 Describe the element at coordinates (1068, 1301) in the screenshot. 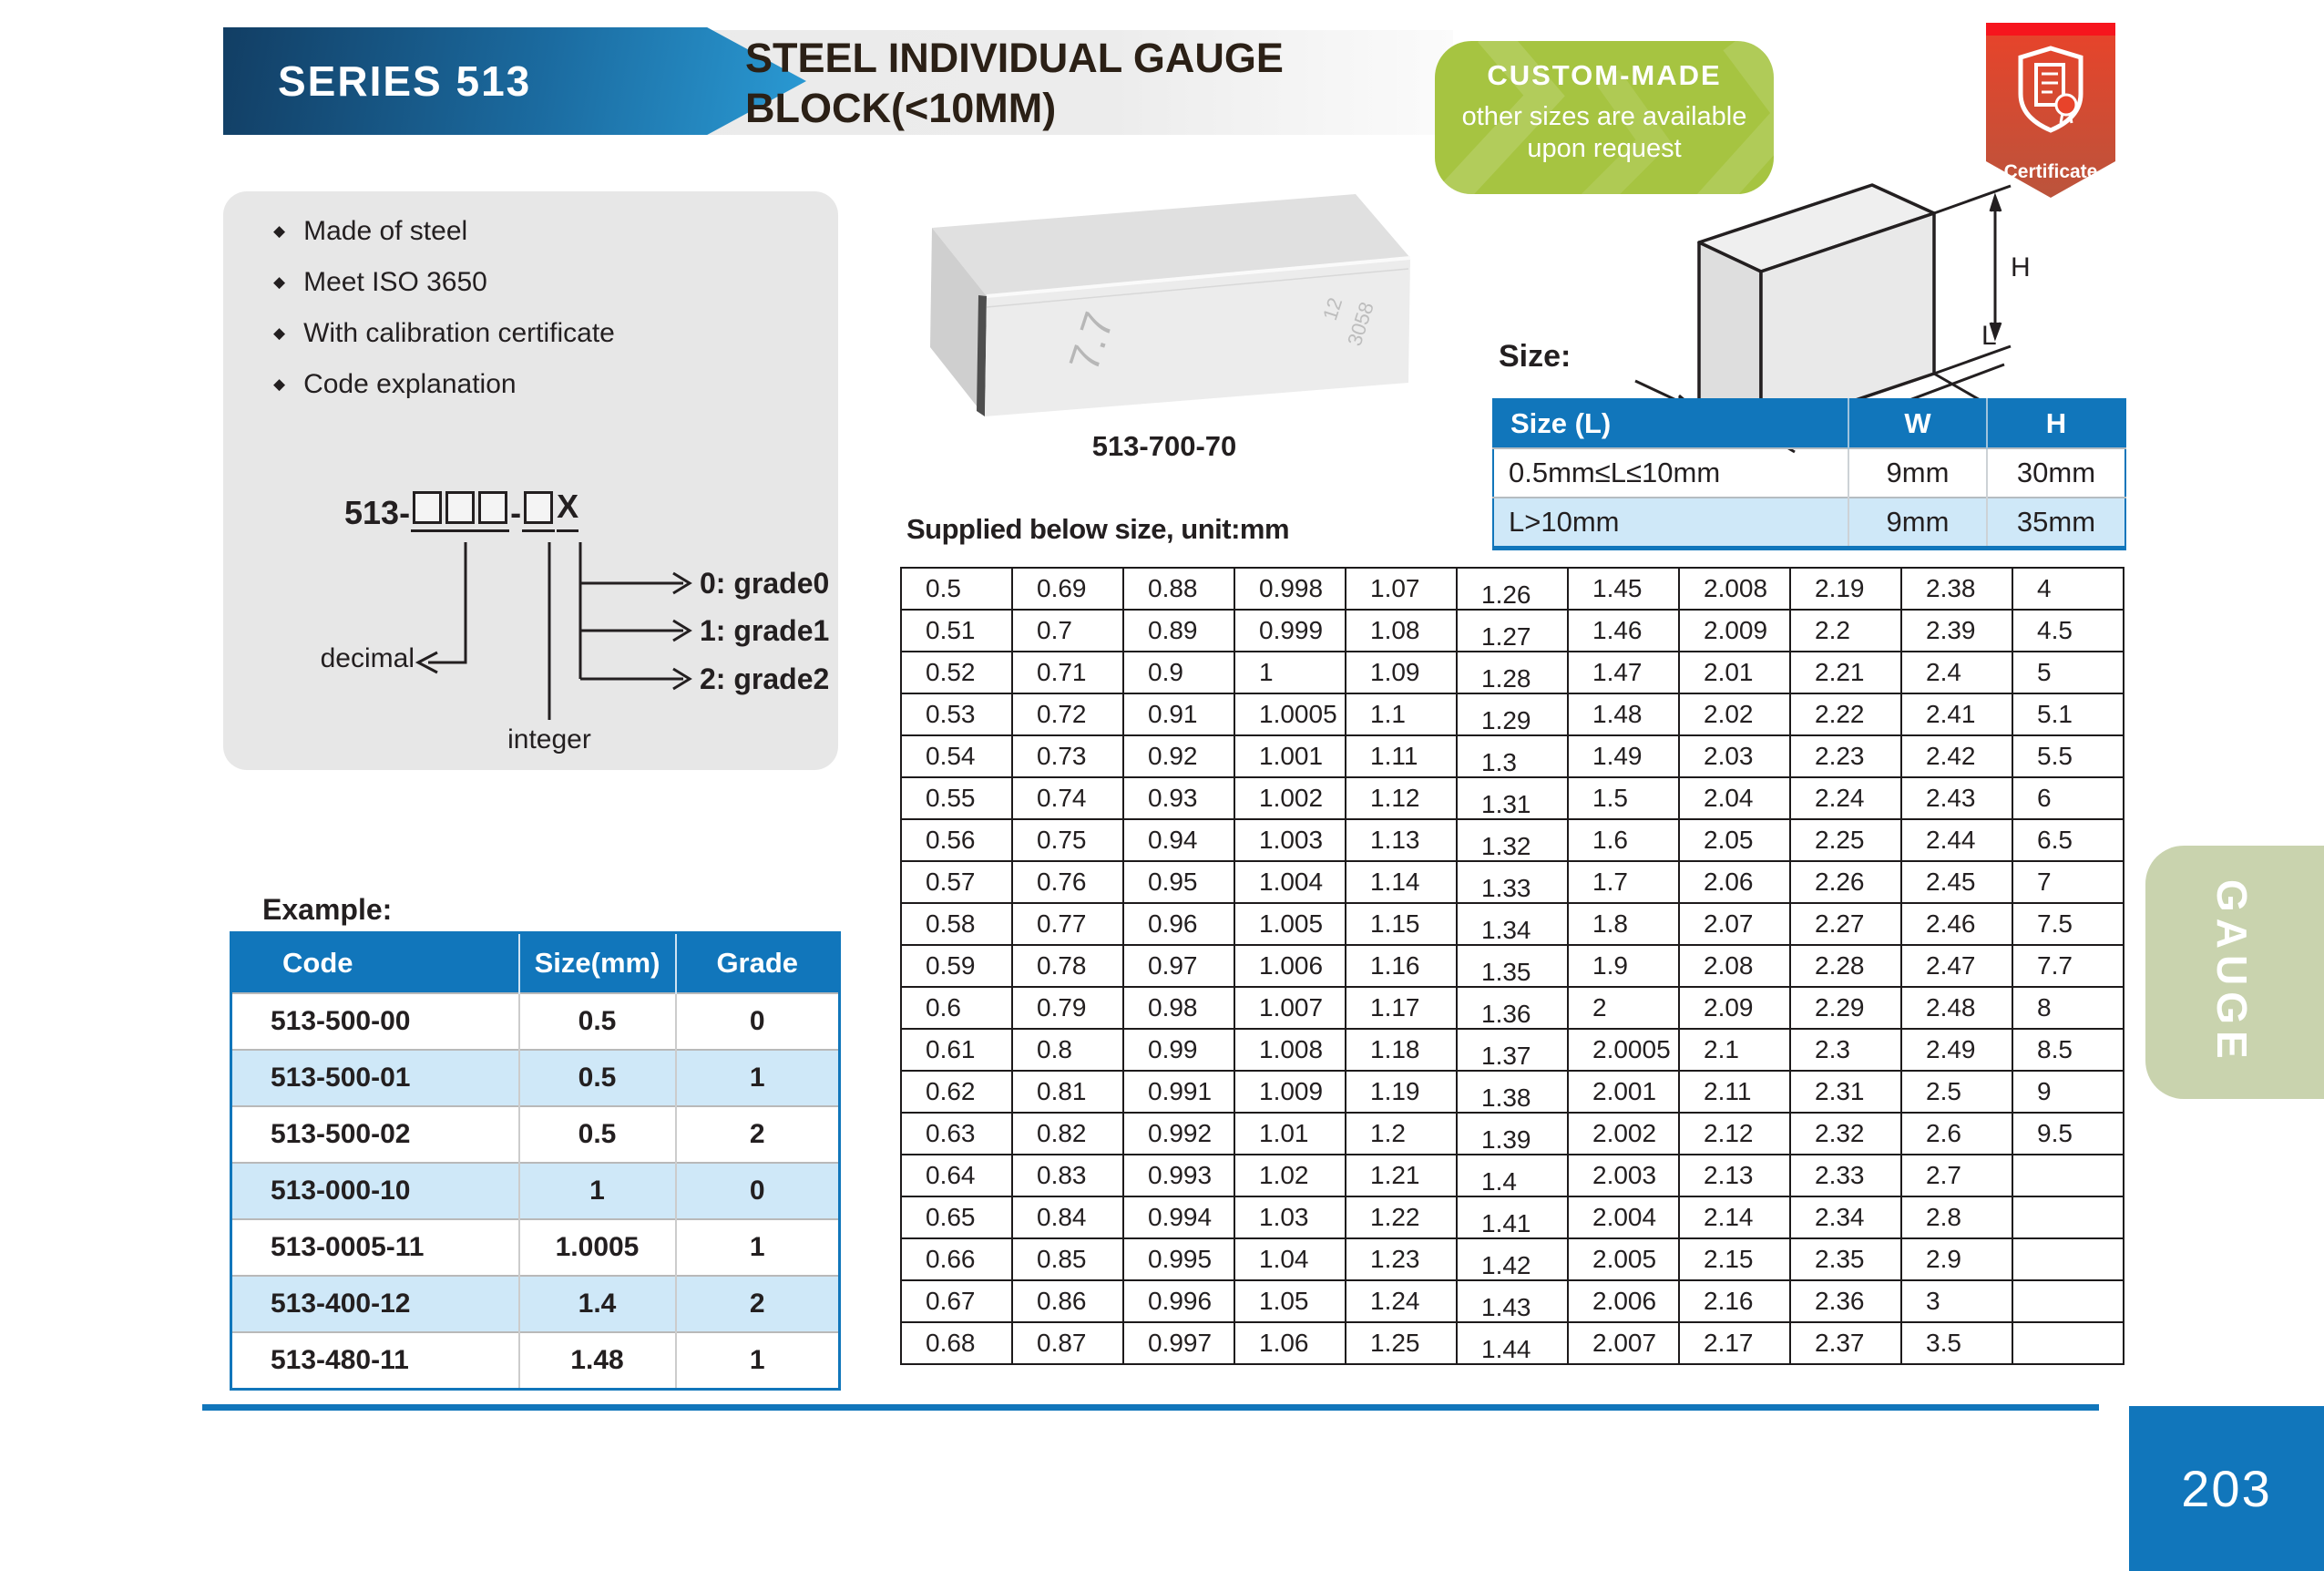

I see `supplied-cell: 0.86` at that location.